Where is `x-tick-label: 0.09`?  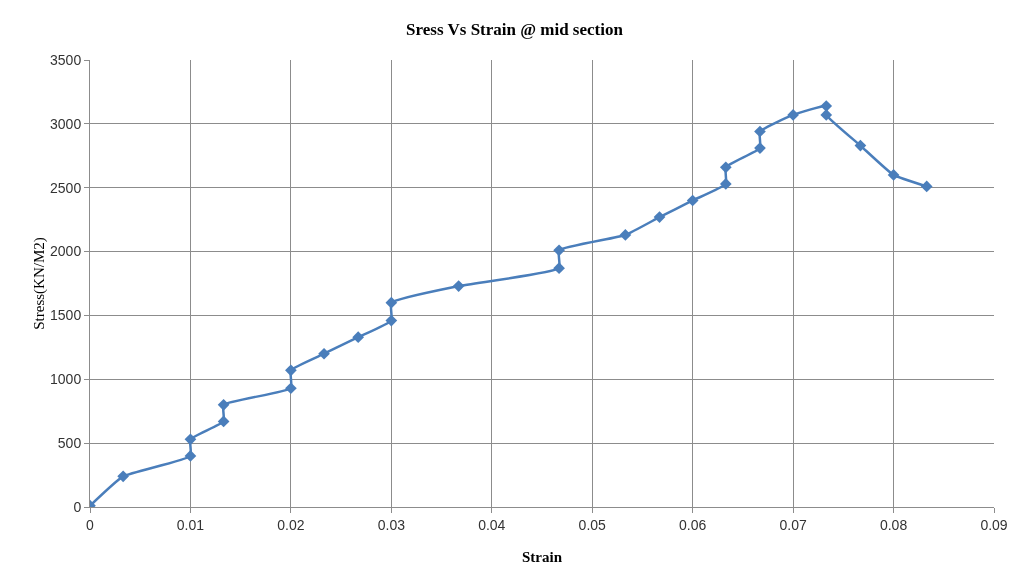 x-tick-label: 0.09 is located at coordinates (994, 524).